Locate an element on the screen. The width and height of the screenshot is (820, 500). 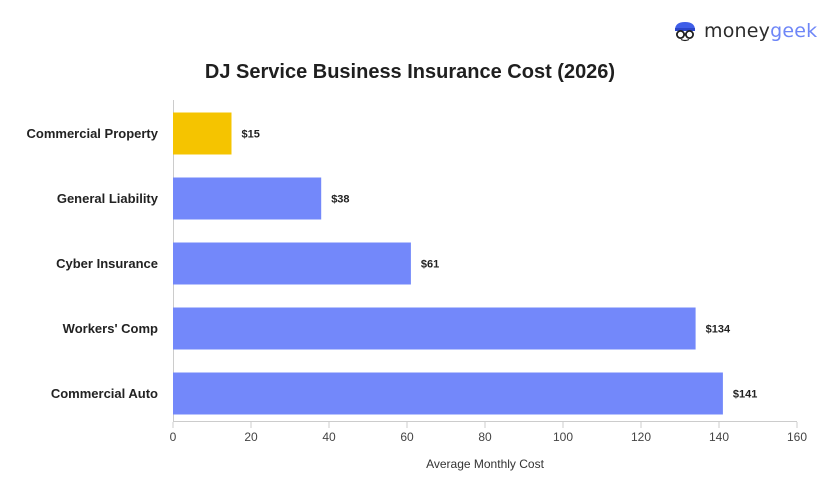
x-tick-label: 120 is located at coordinates (641, 437).